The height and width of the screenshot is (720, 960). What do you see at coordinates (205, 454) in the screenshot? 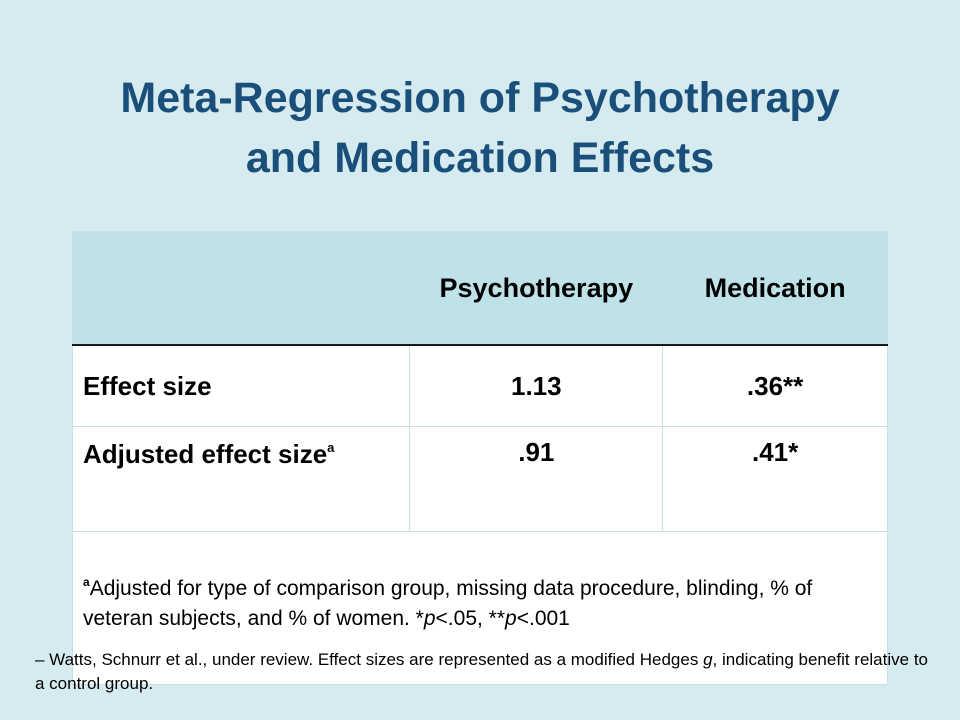
I see `row-label-text: Adjusted effect size` at bounding box center [205, 454].